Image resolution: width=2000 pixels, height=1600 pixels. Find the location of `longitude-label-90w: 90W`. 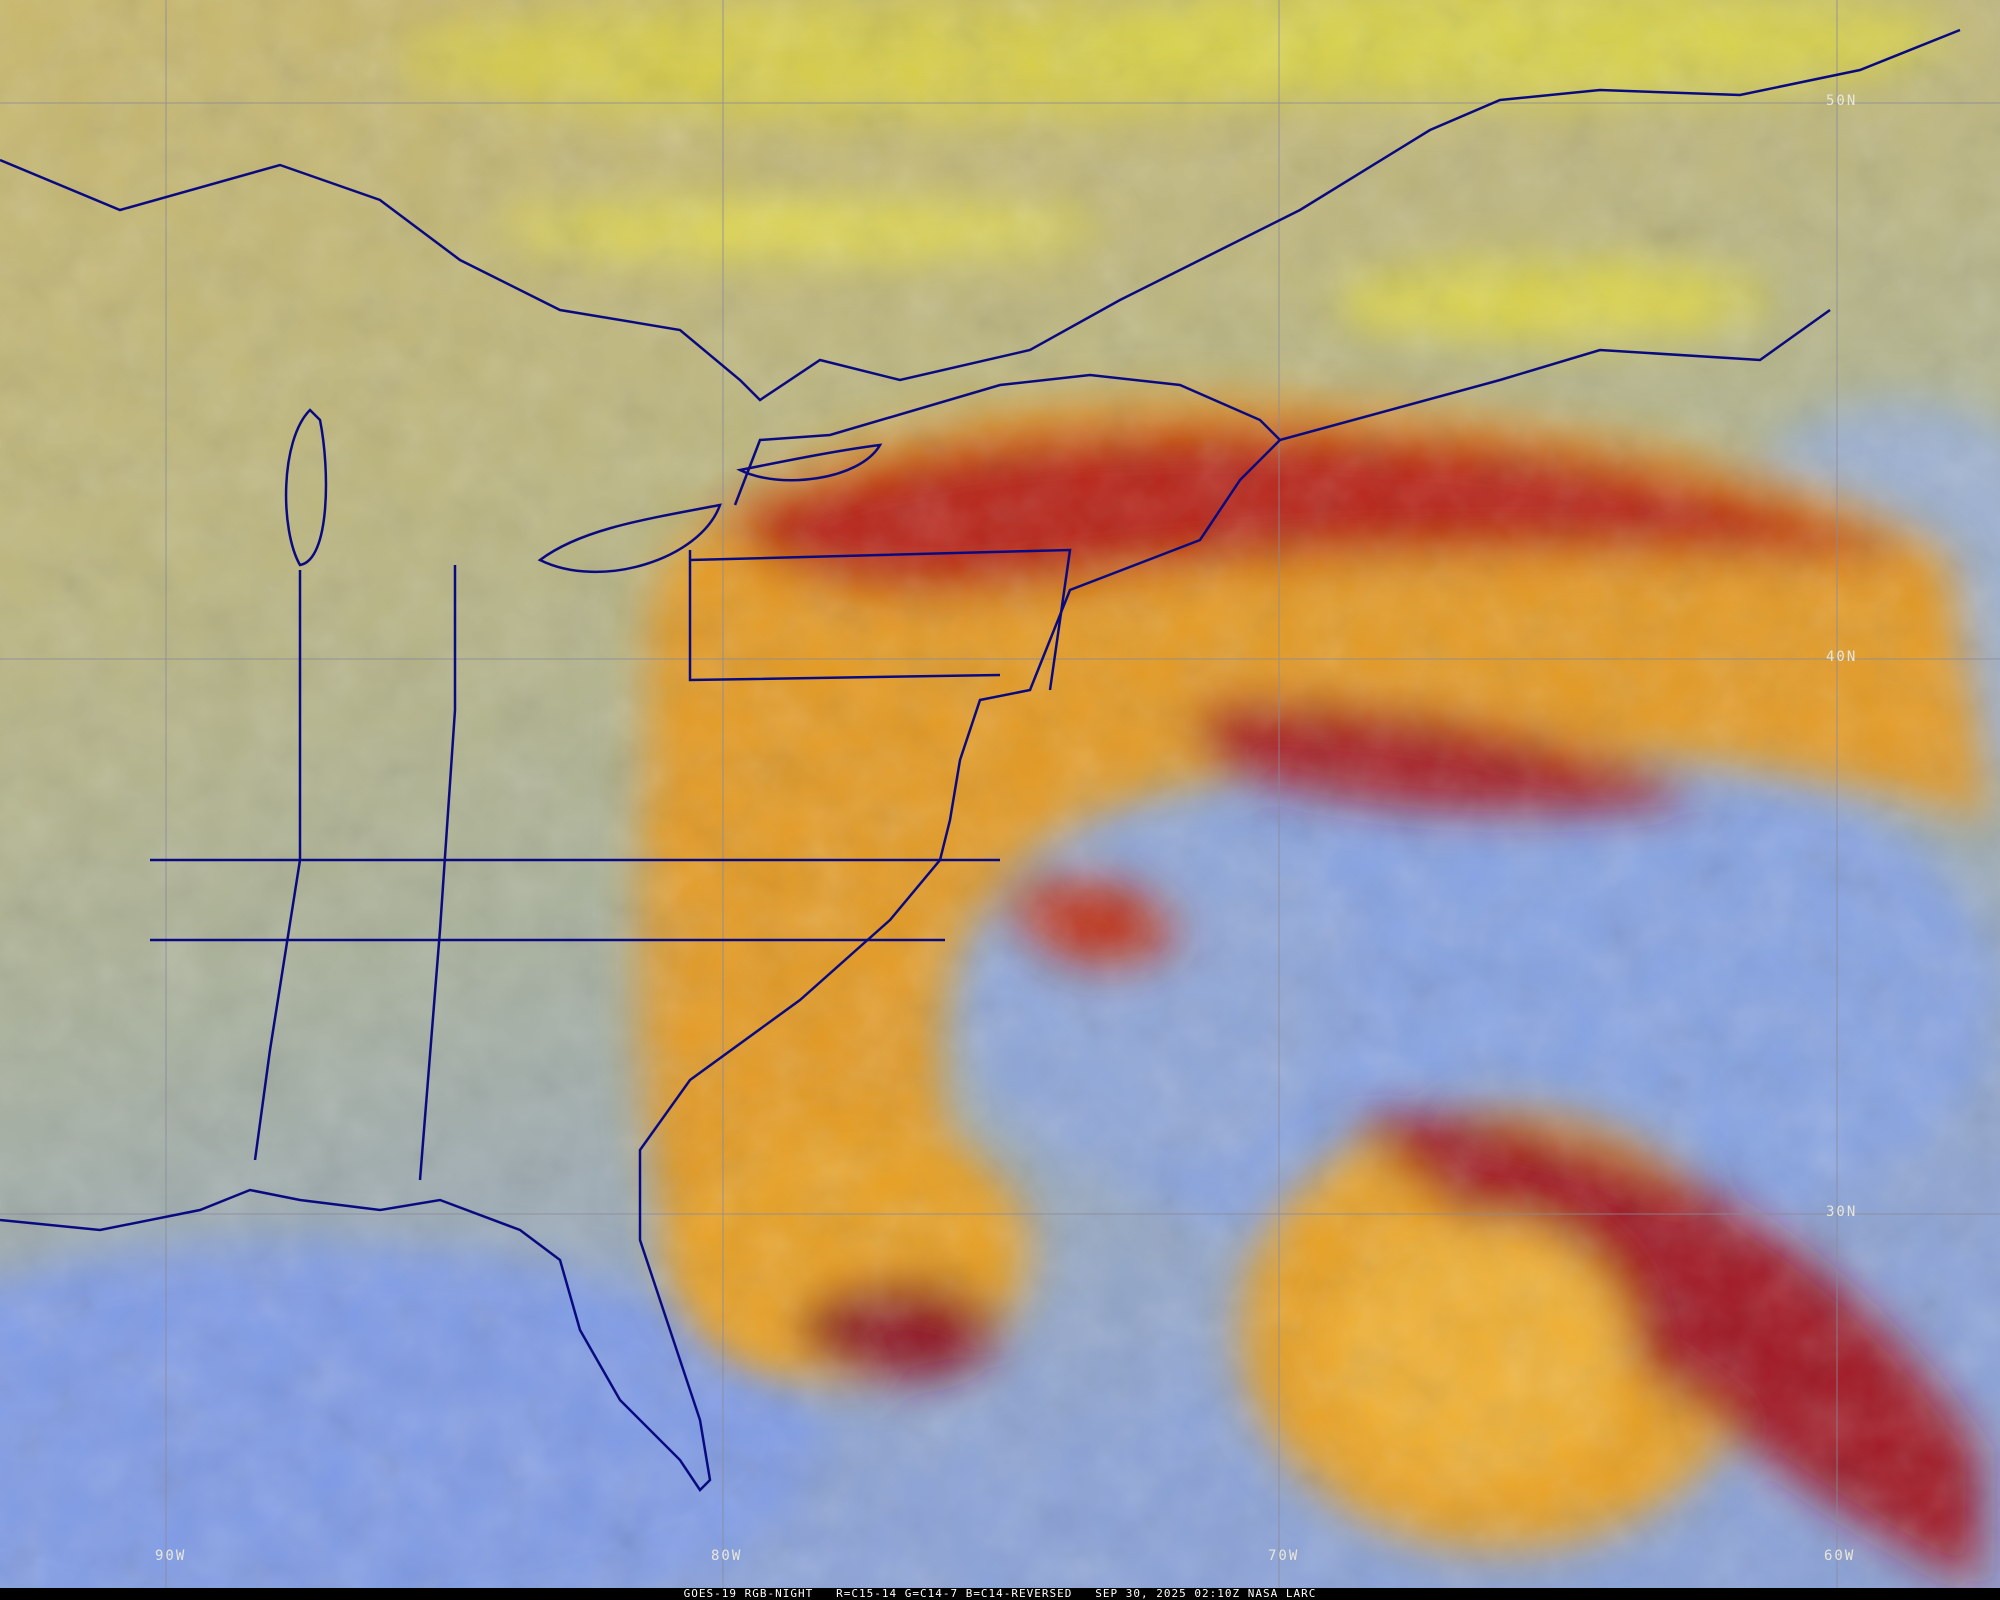

longitude-label-90w: 90W is located at coordinates (171, 1556).